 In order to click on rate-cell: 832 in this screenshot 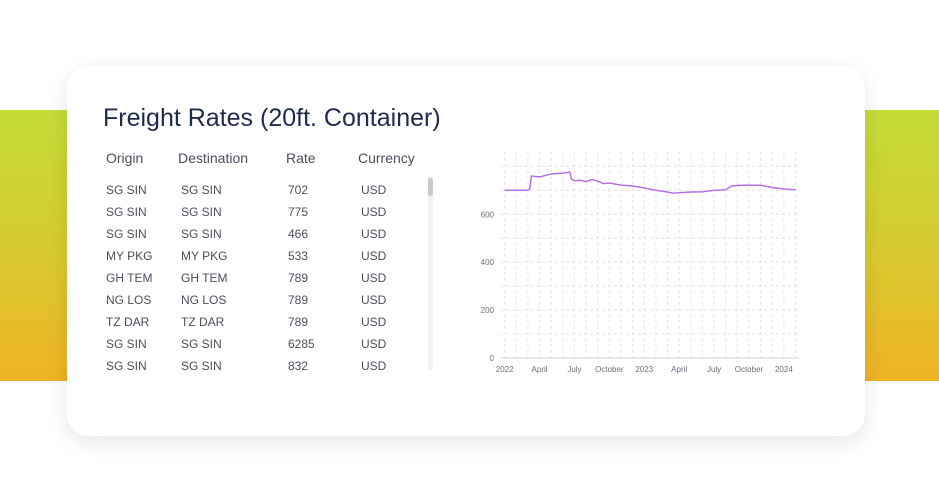, I will do `click(298, 365)`.